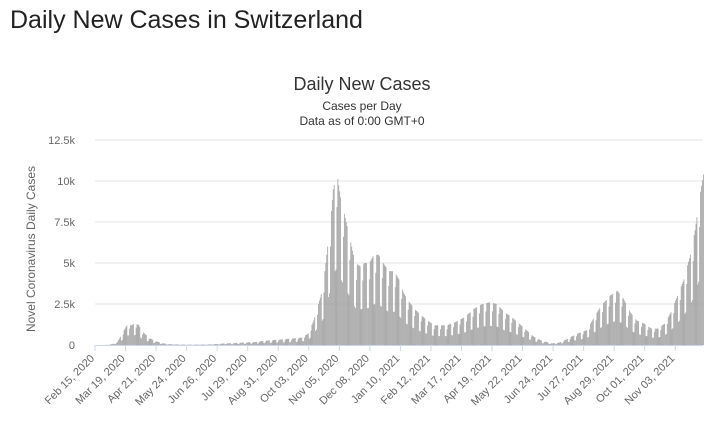 This screenshot has height=430, width=713. I want to click on chart-title: Daily New Cases, so click(361, 84).